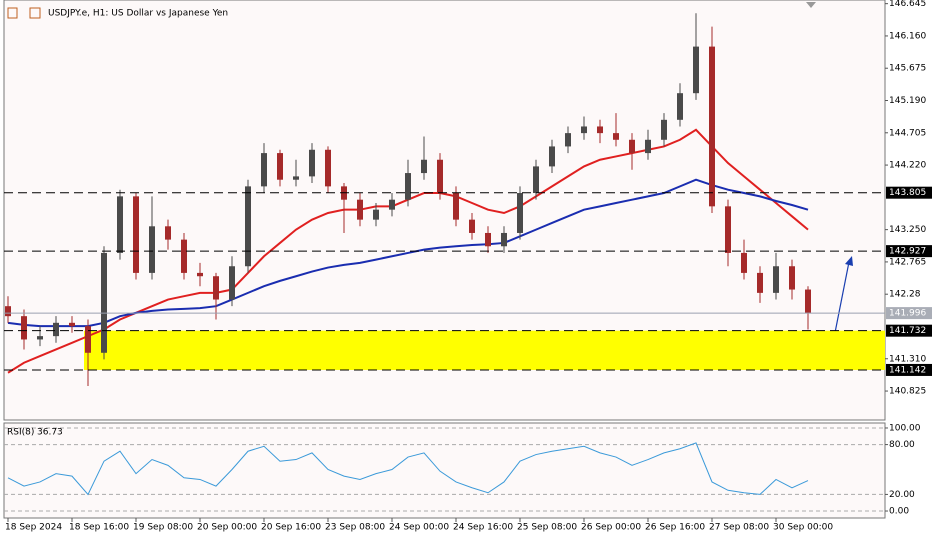 This screenshot has width=933, height=538. Describe the element at coordinates (905, 295) in the screenshot. I see `y-tick-label: 142.28` at that location.